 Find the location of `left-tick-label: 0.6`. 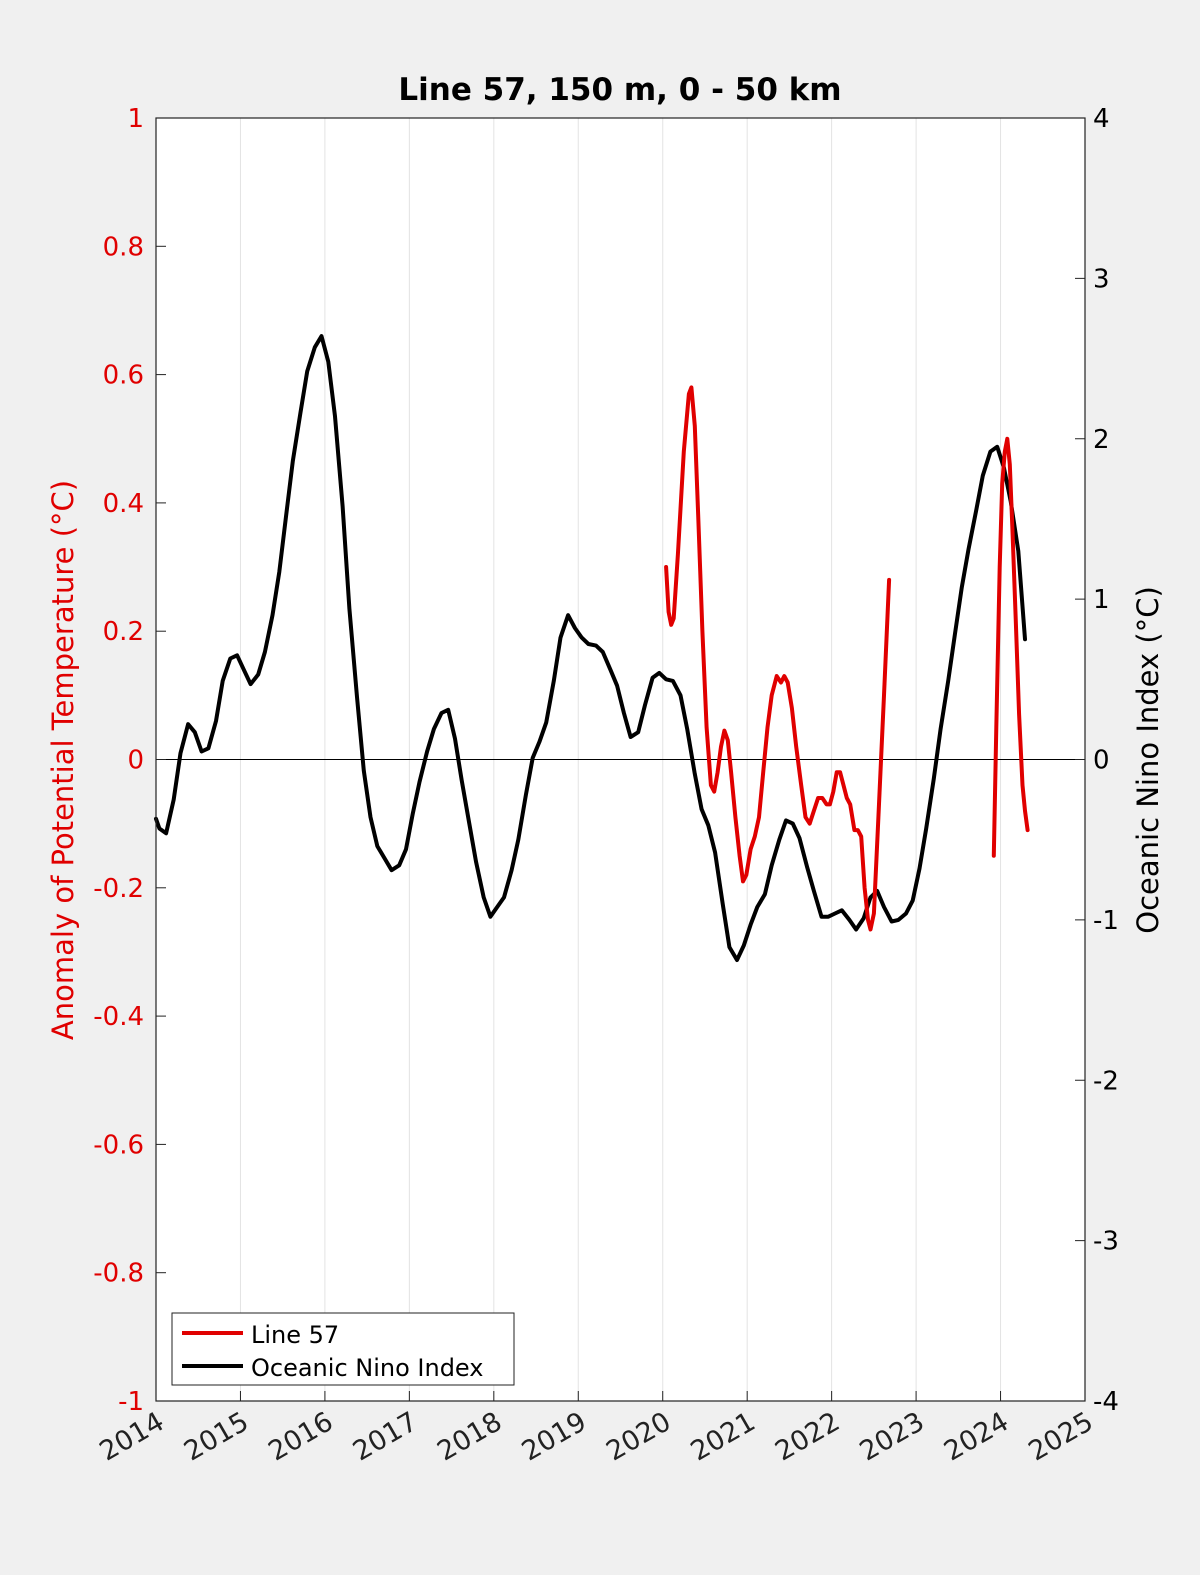

left-tick-label: 0.6 is located at coordinates (123, 376).